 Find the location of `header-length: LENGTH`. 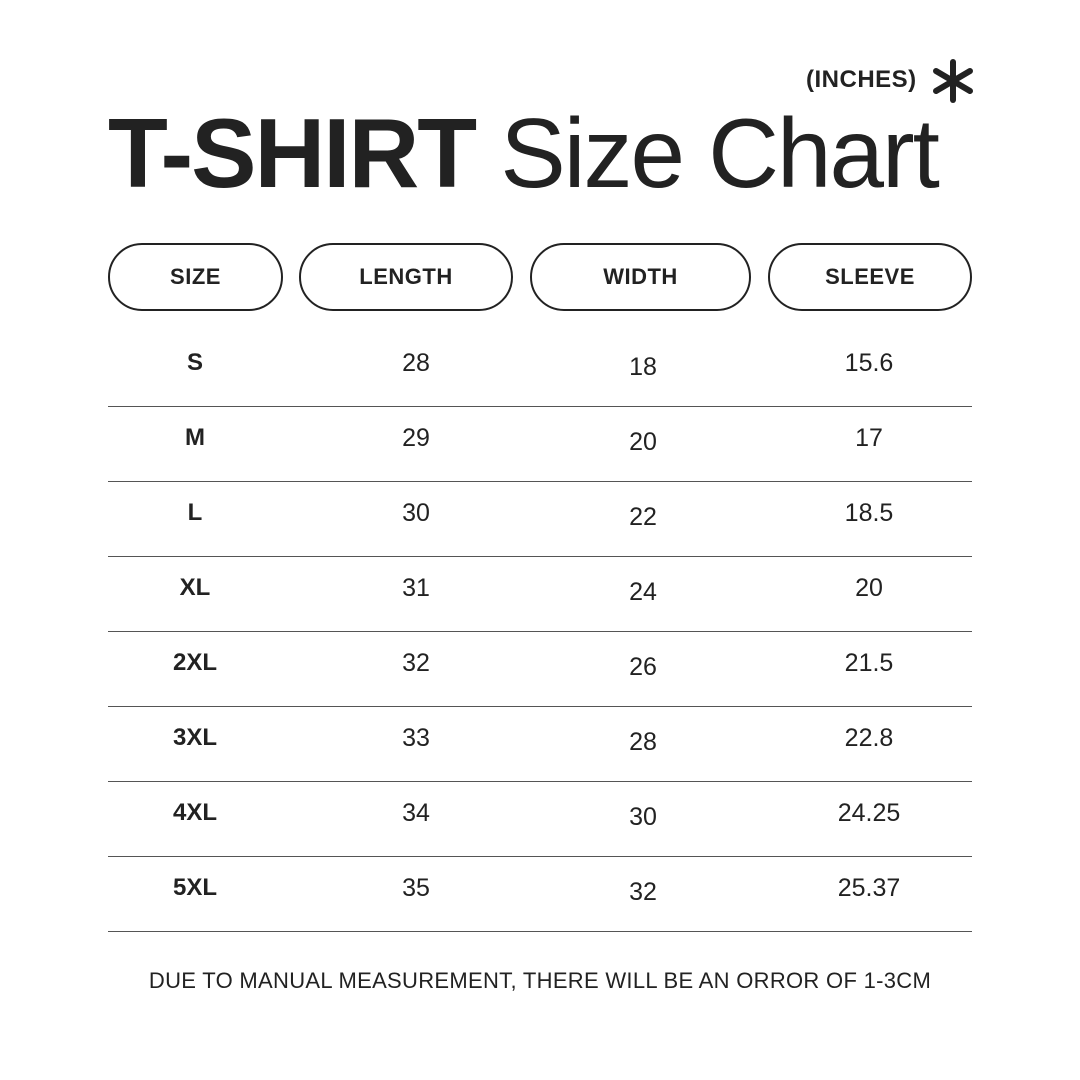

header-length: LENGTH is located at coordinates (406, 277).